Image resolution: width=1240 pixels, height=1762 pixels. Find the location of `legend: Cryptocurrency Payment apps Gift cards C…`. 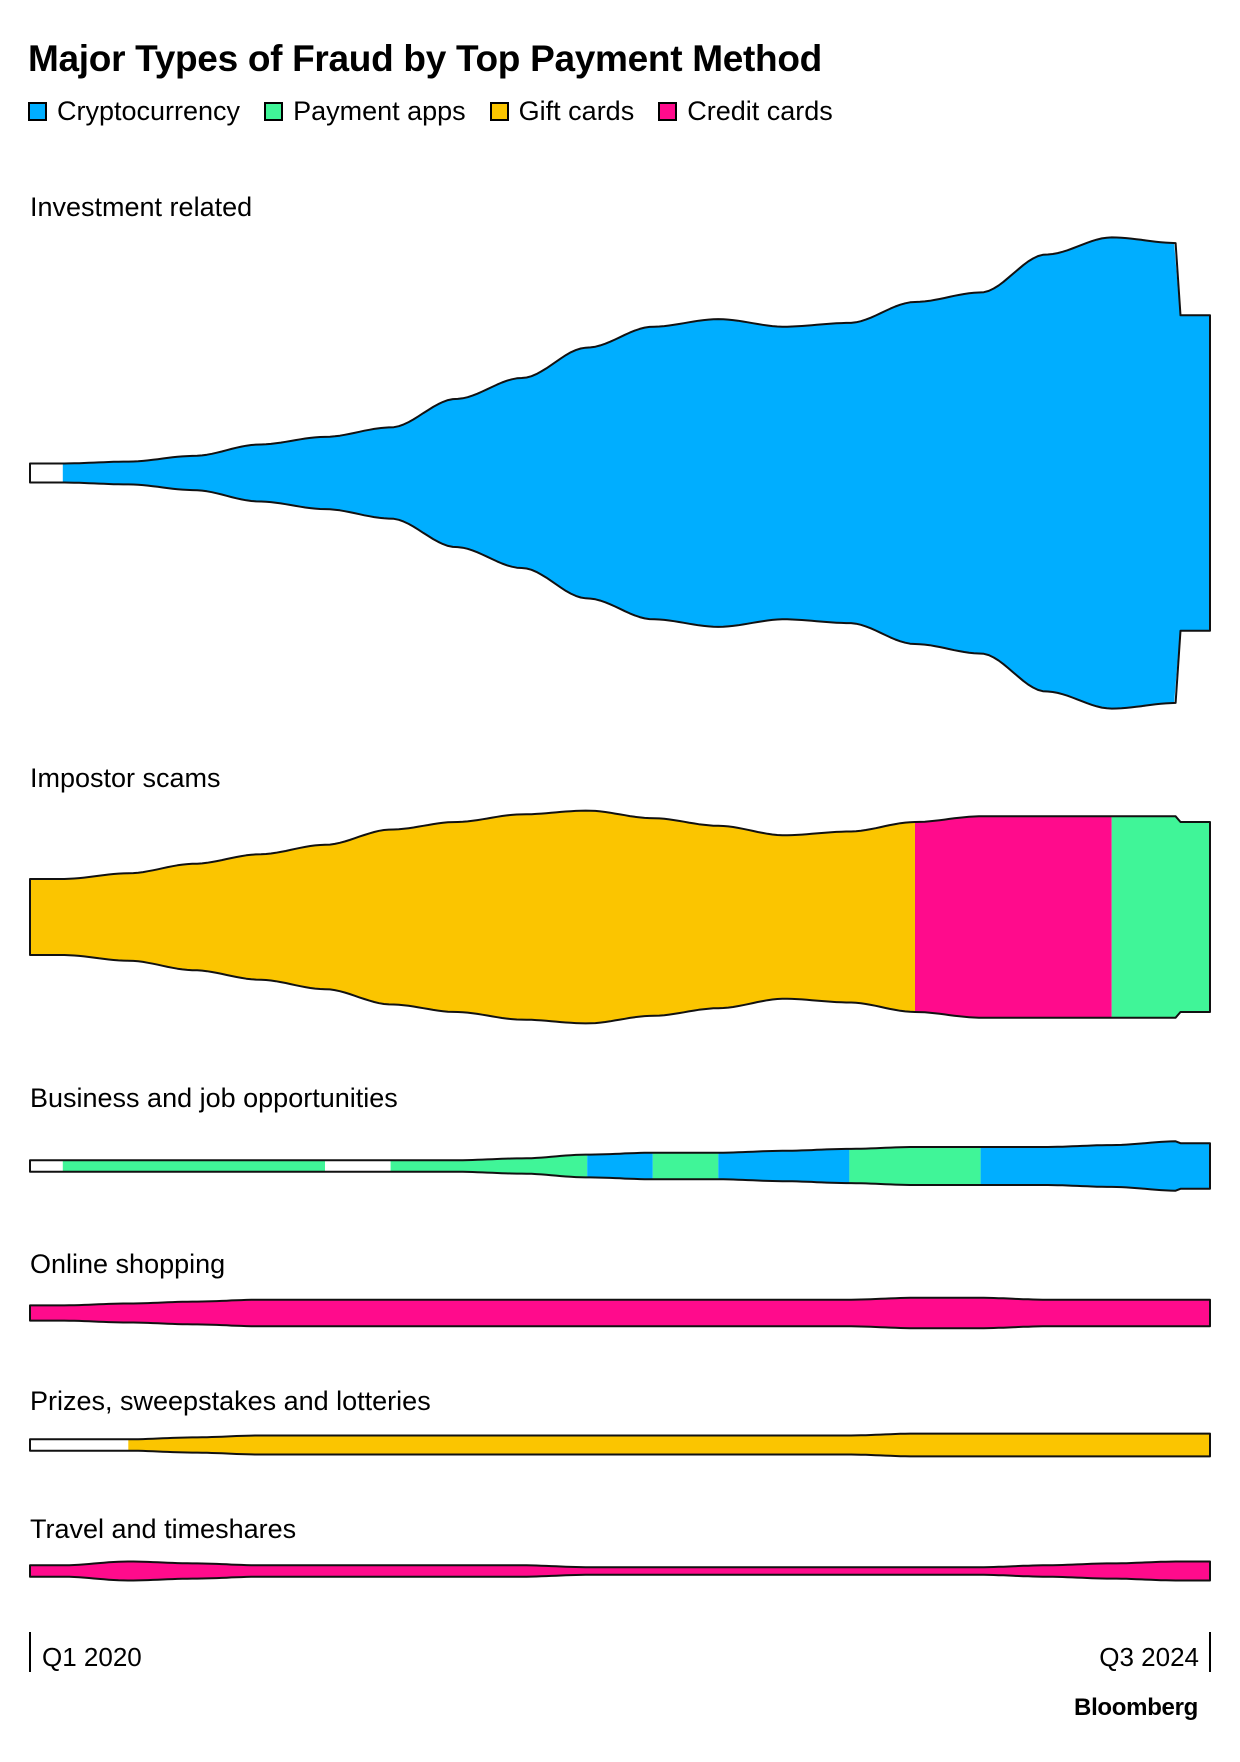

legend: Cryptocurrency Payment apps Gift cards C… is located at coordinates (442, 111).